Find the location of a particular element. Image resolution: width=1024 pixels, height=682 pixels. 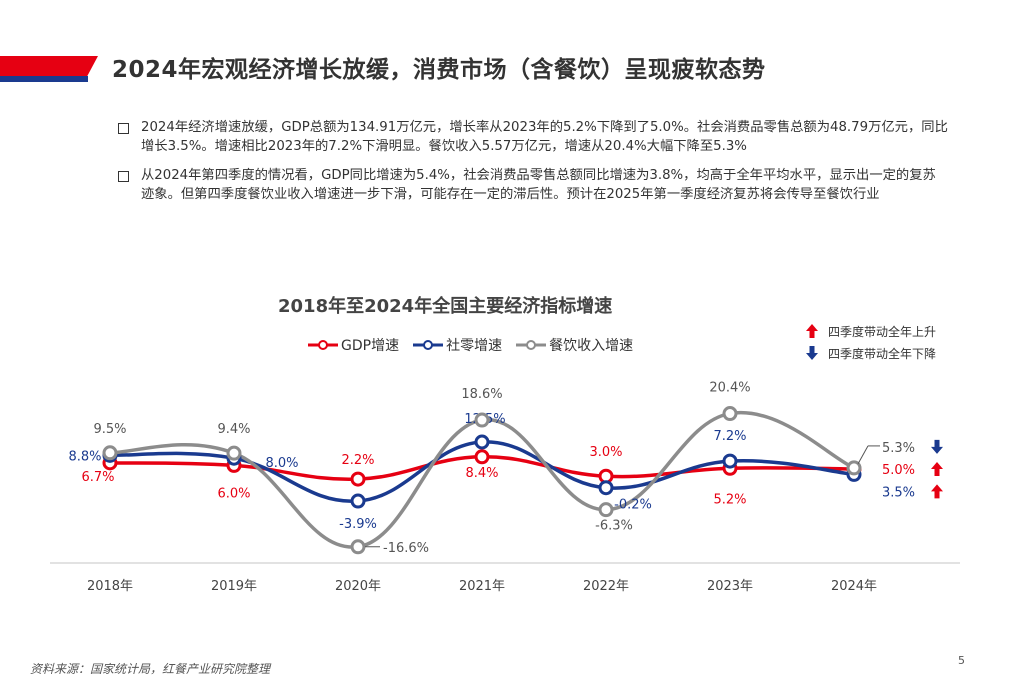

header-accent-red is located at coordinates (49, 67).